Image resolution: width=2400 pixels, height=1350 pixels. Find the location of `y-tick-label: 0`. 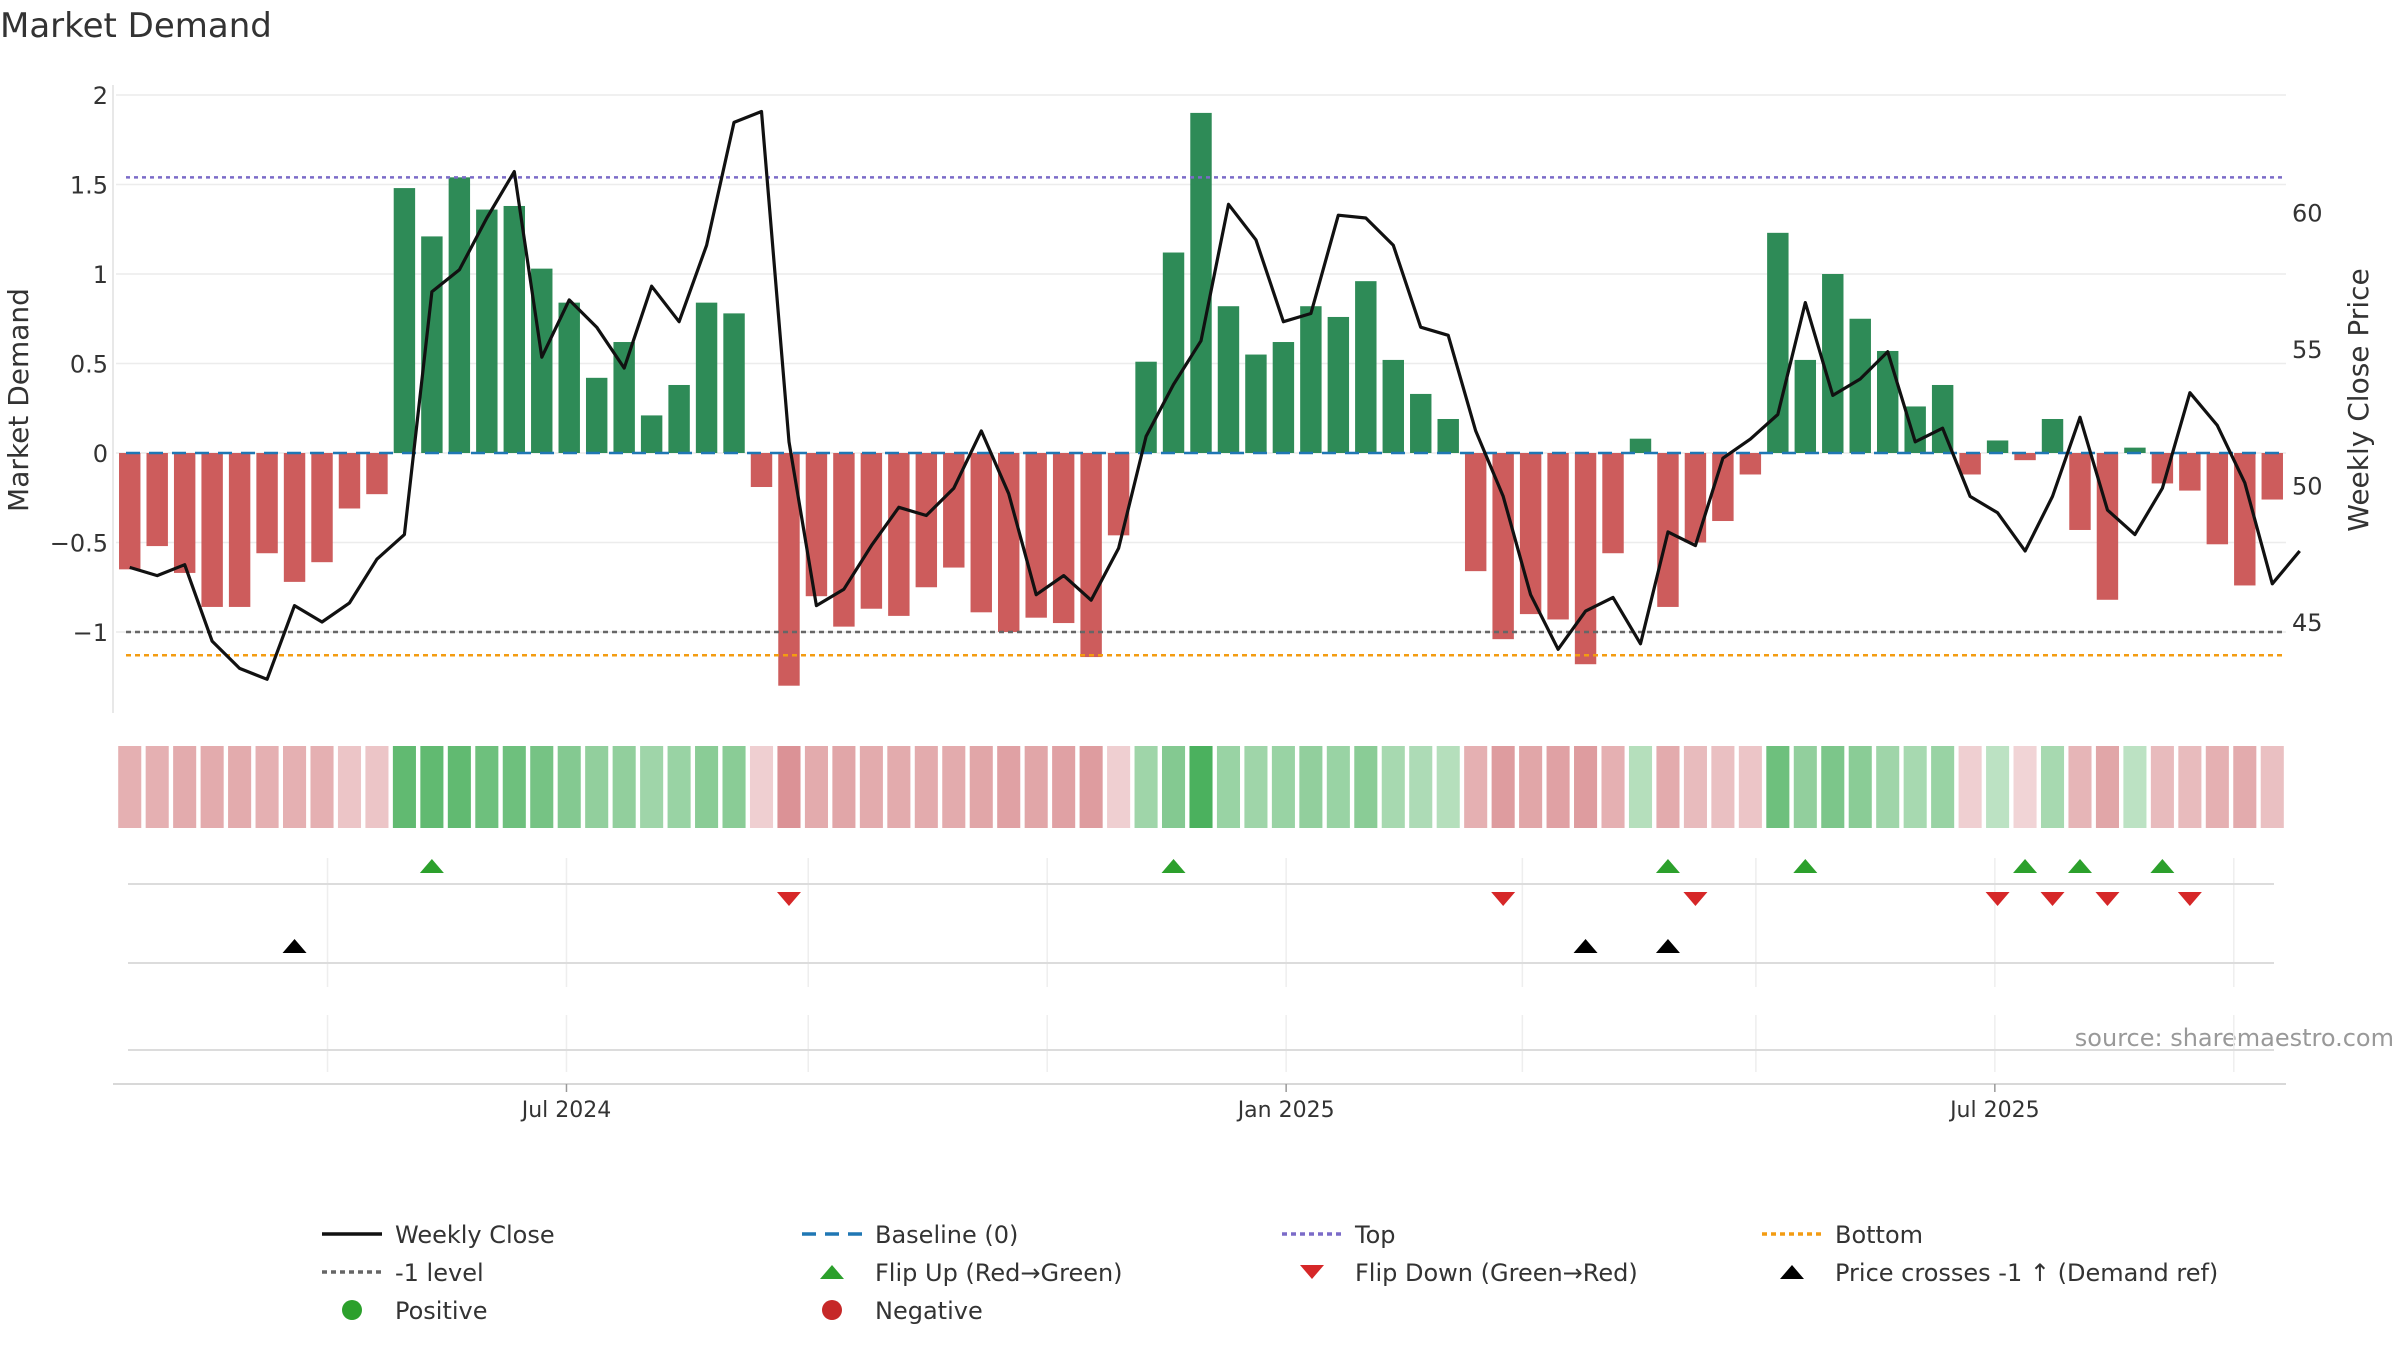

y-tick-label: 0 is located at coordinates (100, 454).